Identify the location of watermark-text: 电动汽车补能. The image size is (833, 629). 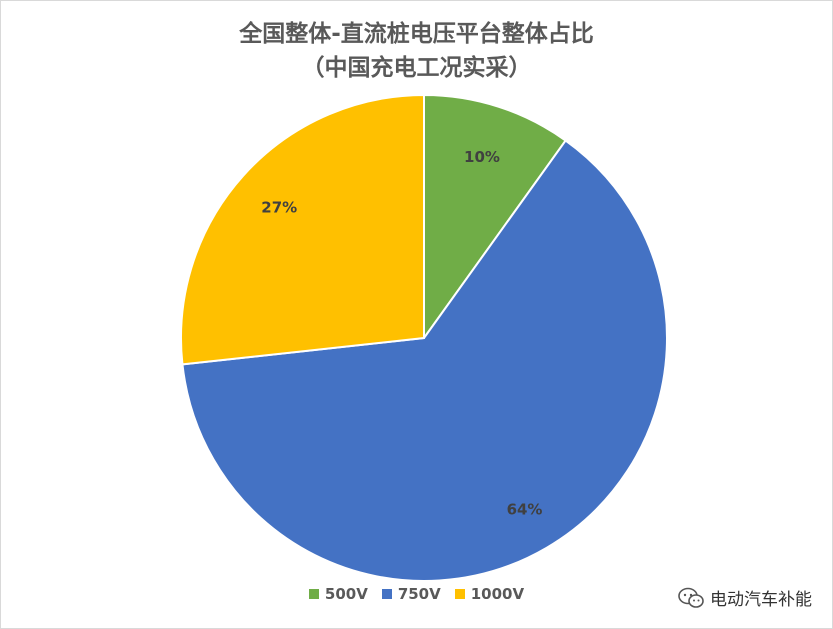
(761, 600).